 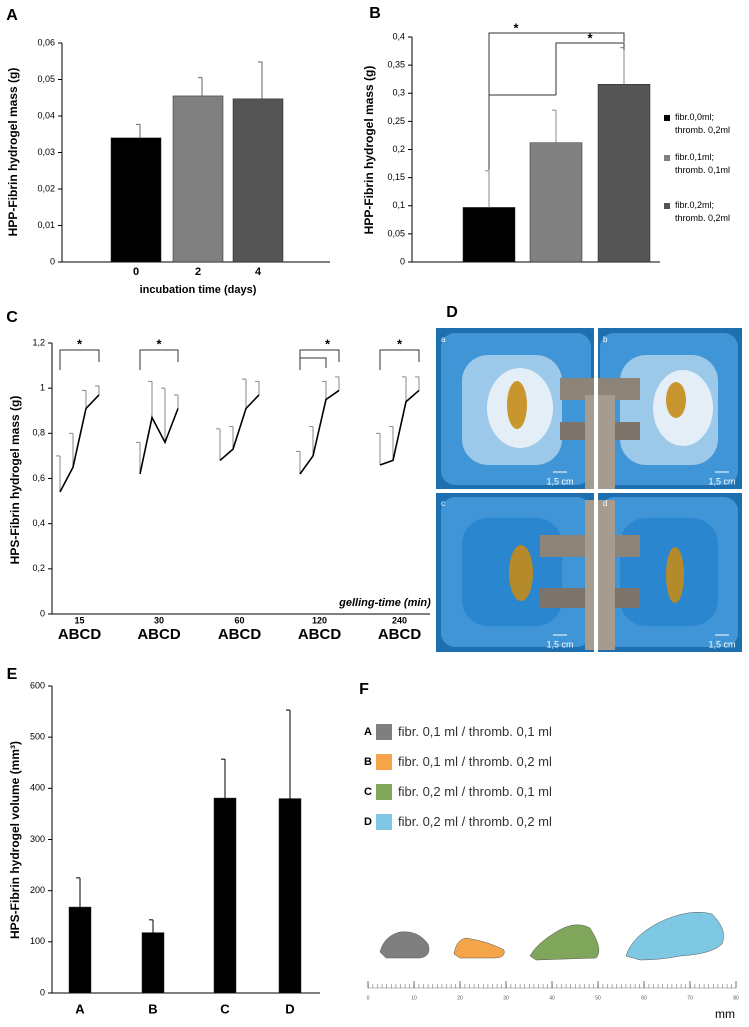 What do you see at coordinates (46, 188) in the screenshot?
I see `y-tick-label: 0,02` at bounding box center [46, 188].